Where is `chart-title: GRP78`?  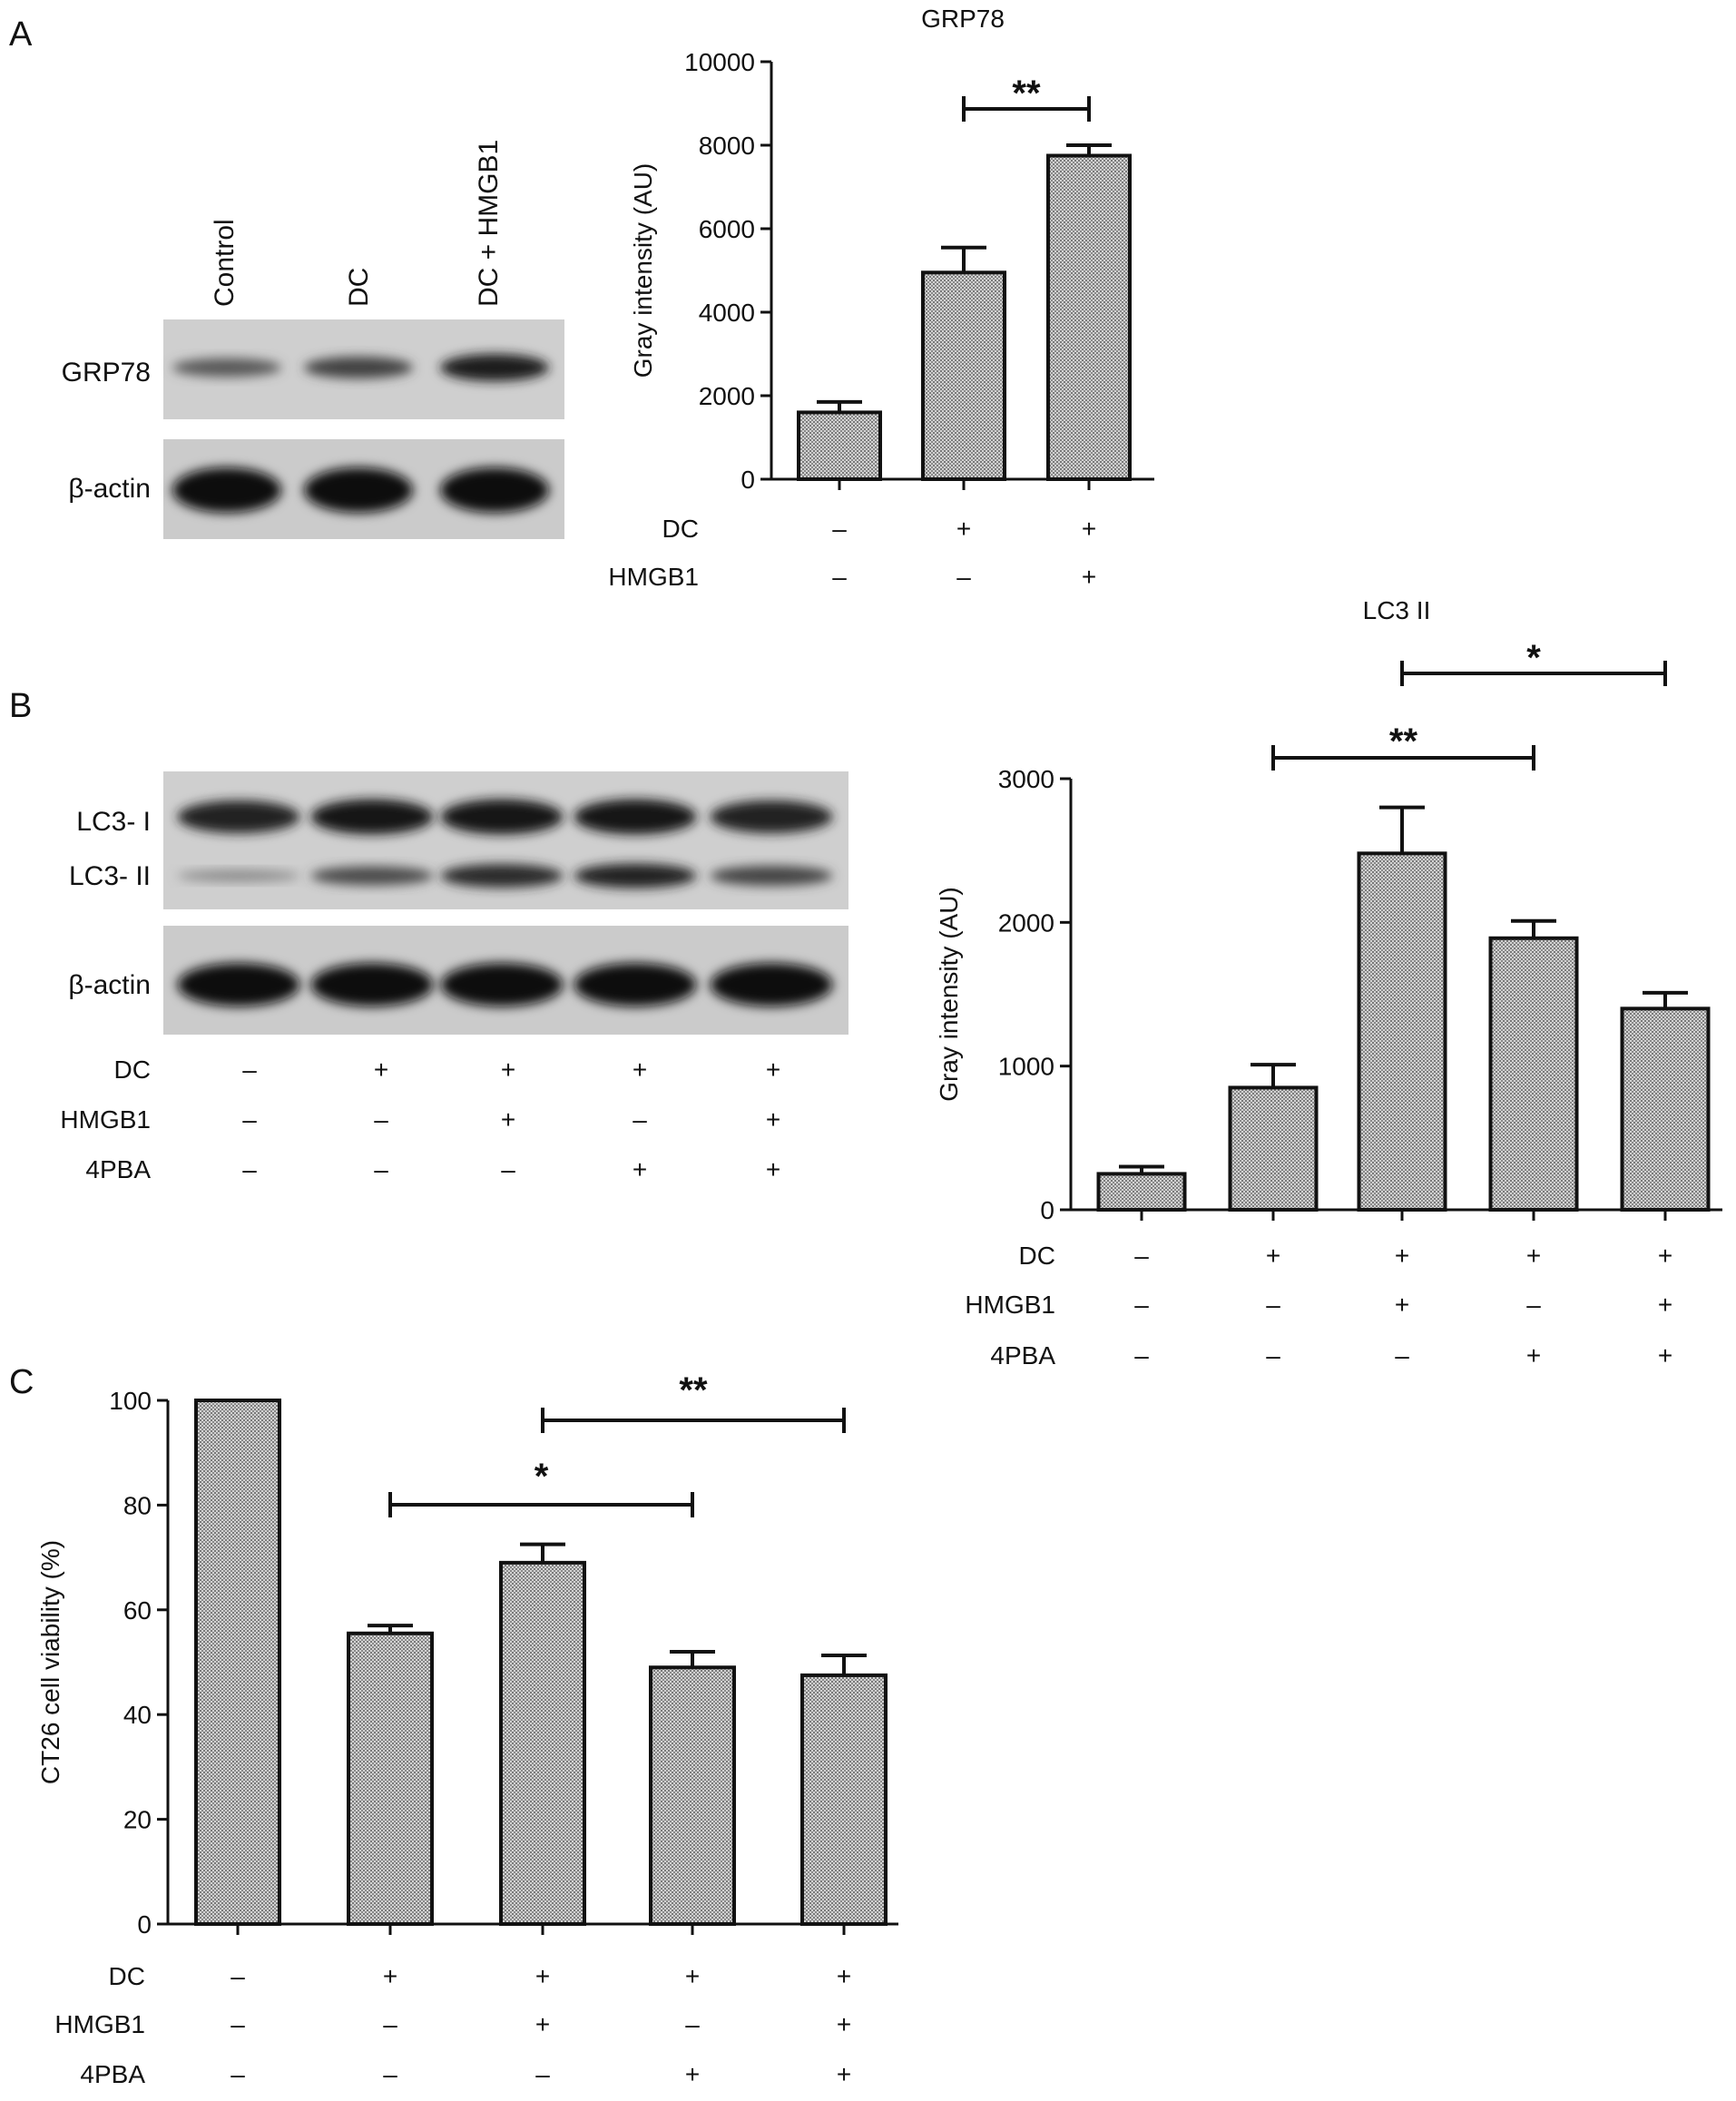
chart-title: GRP78 is located at coordinates (963, 19).